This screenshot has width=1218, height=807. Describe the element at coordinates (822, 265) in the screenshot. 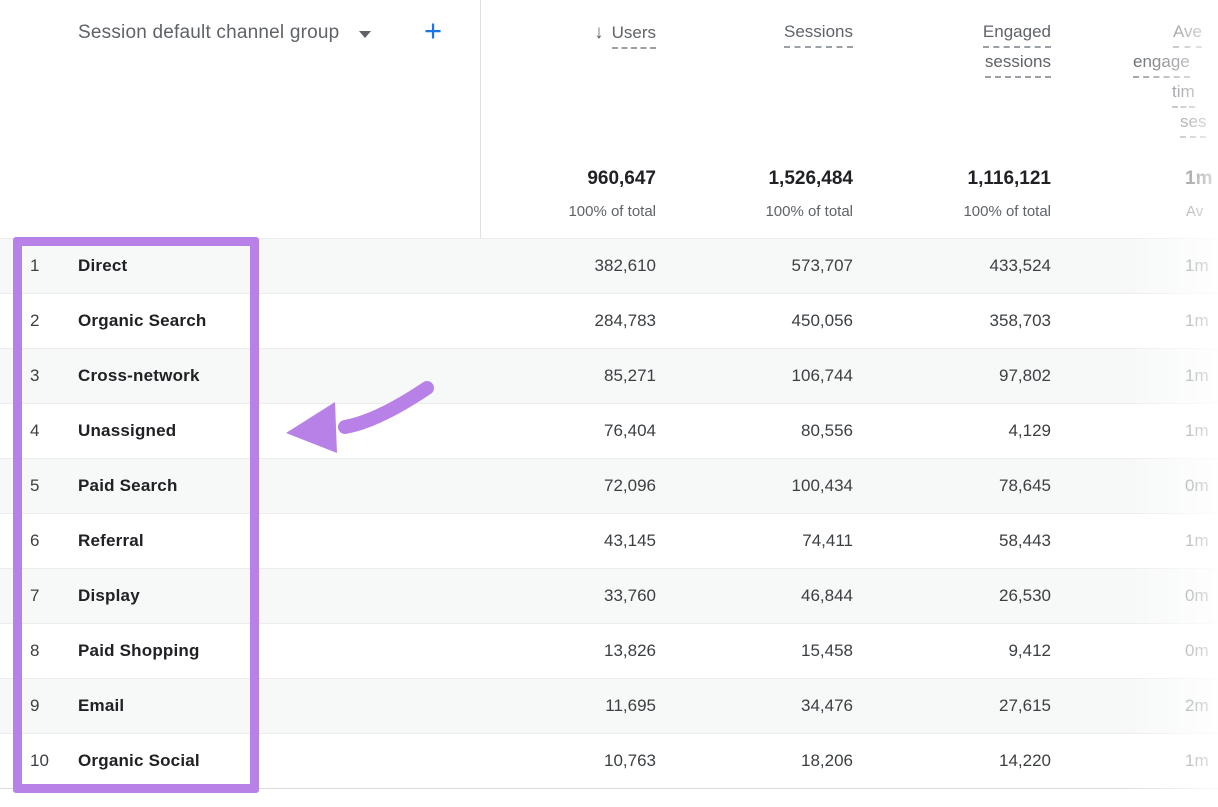

I see `sessions-value: 573,707` at that location.